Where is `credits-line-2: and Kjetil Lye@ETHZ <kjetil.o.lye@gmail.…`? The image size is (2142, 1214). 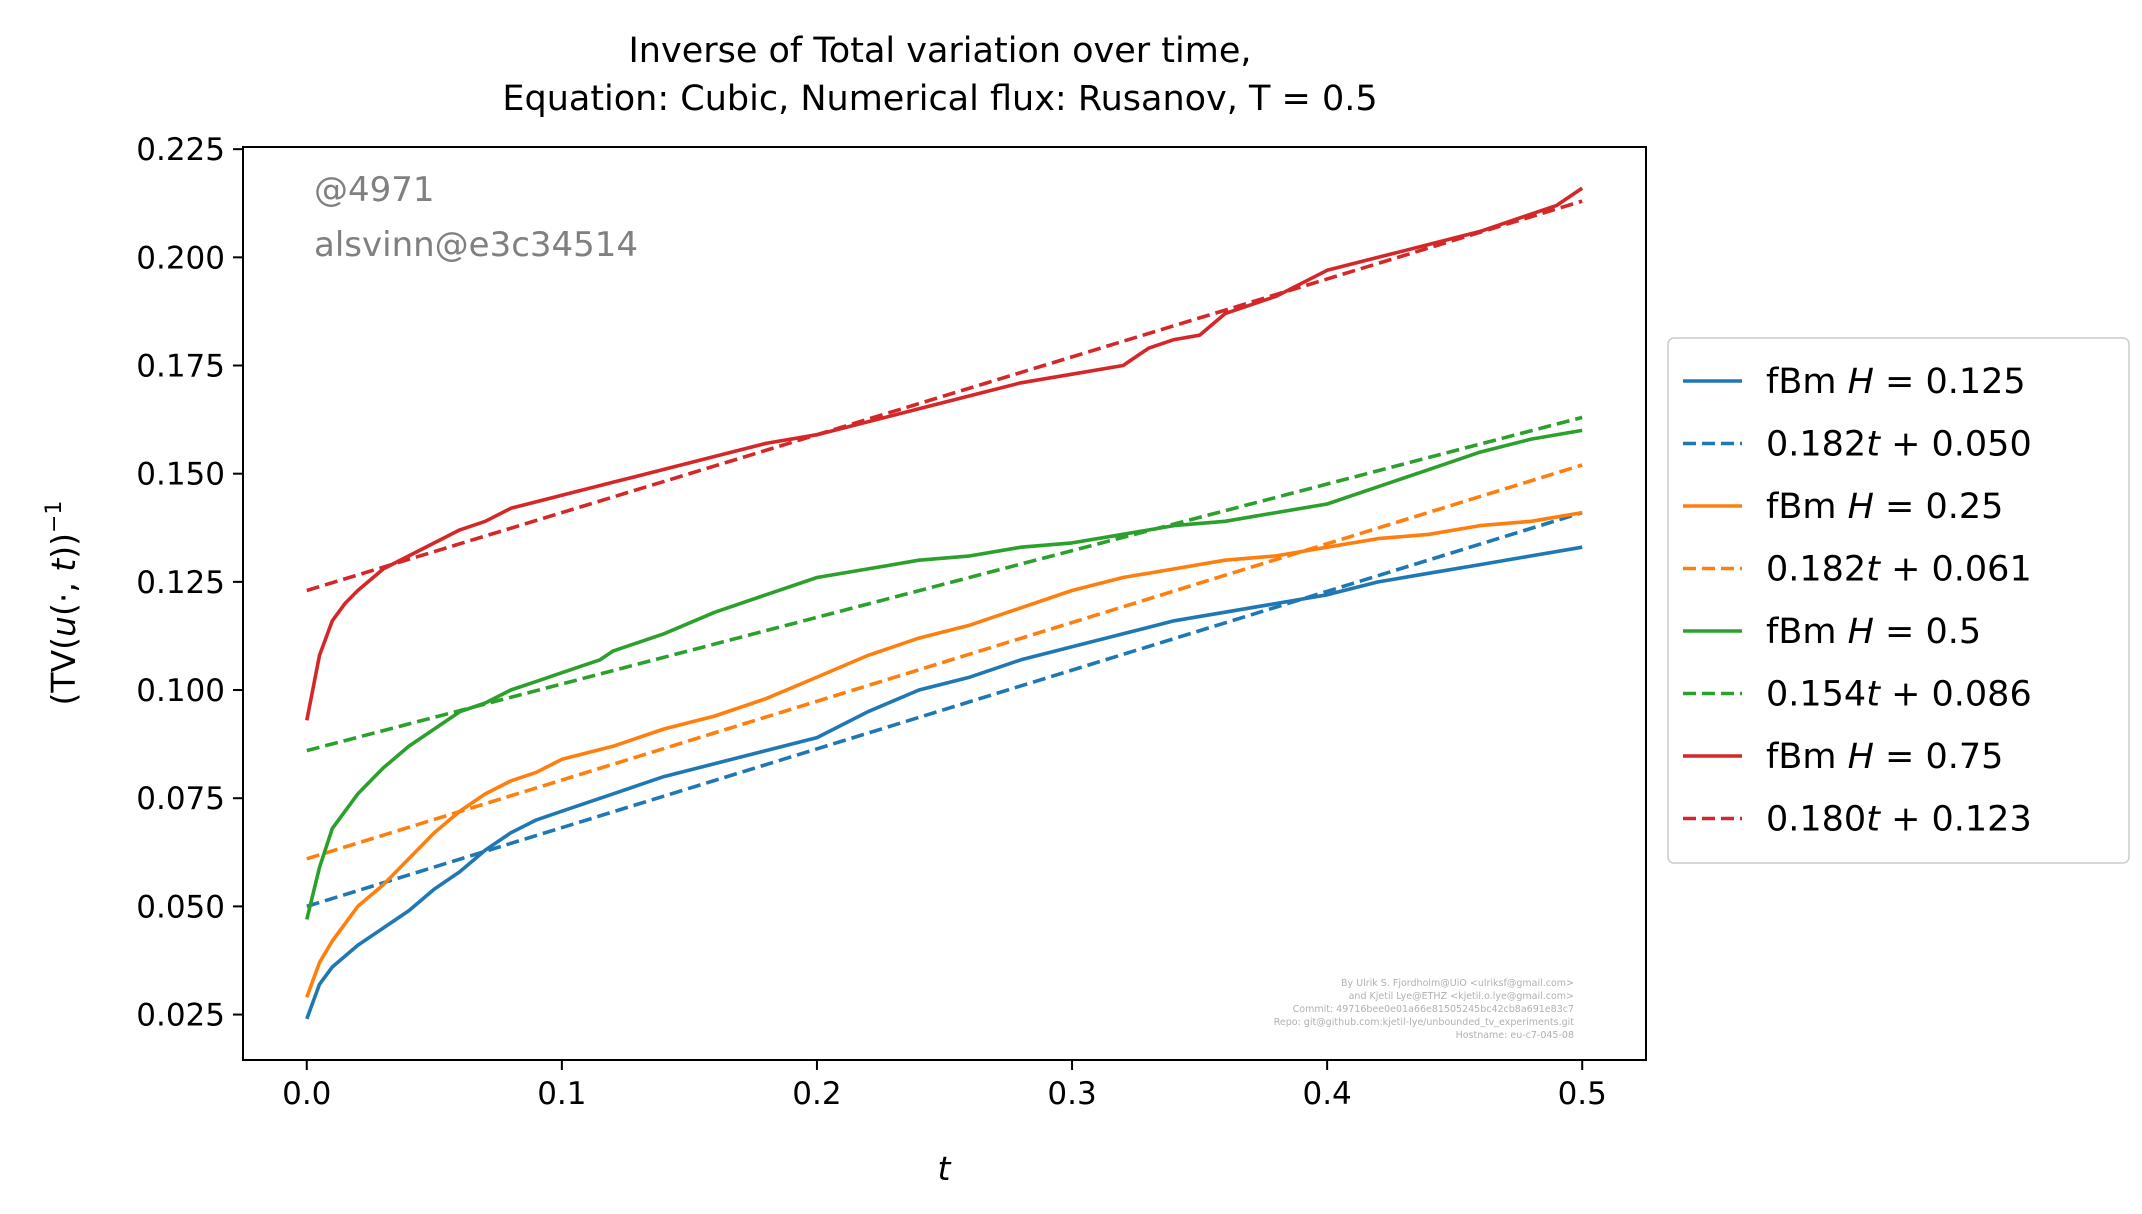
credits-line-2: and Kjetil Lye@ETHZ <kjetil.o.lye@gmail.… is located at coordinates (1461, 996).